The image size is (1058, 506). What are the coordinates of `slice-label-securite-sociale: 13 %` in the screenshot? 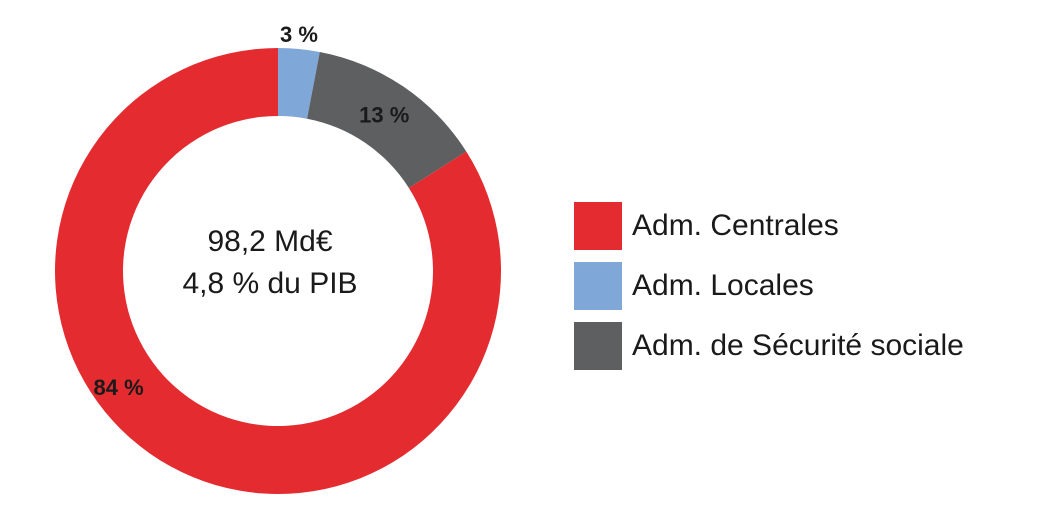 It's located at (384, 115).